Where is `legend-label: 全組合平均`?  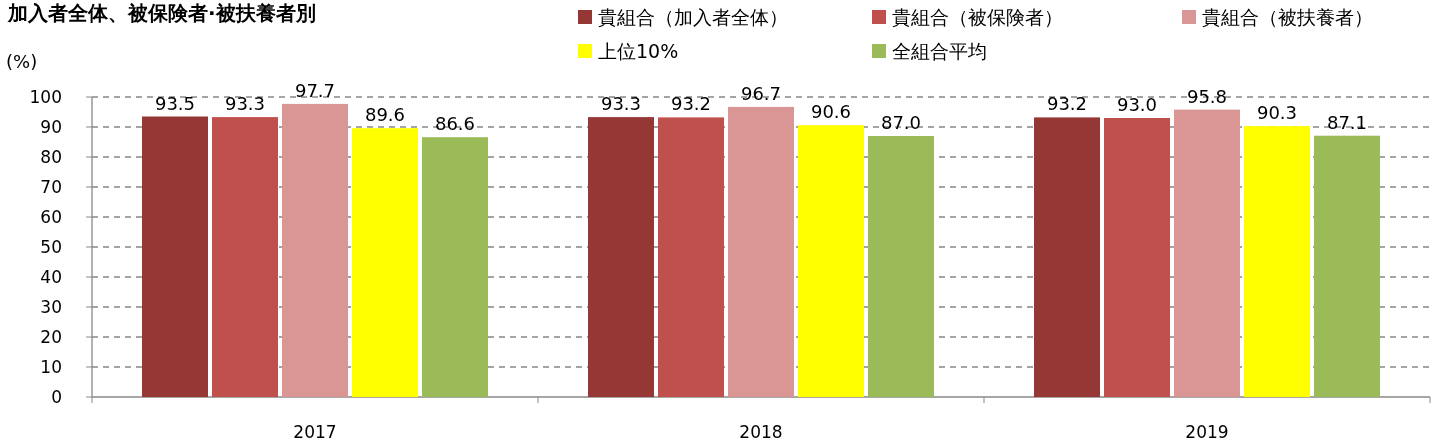
legend-label: 全組合平均 is located at coordinates (939, 51).